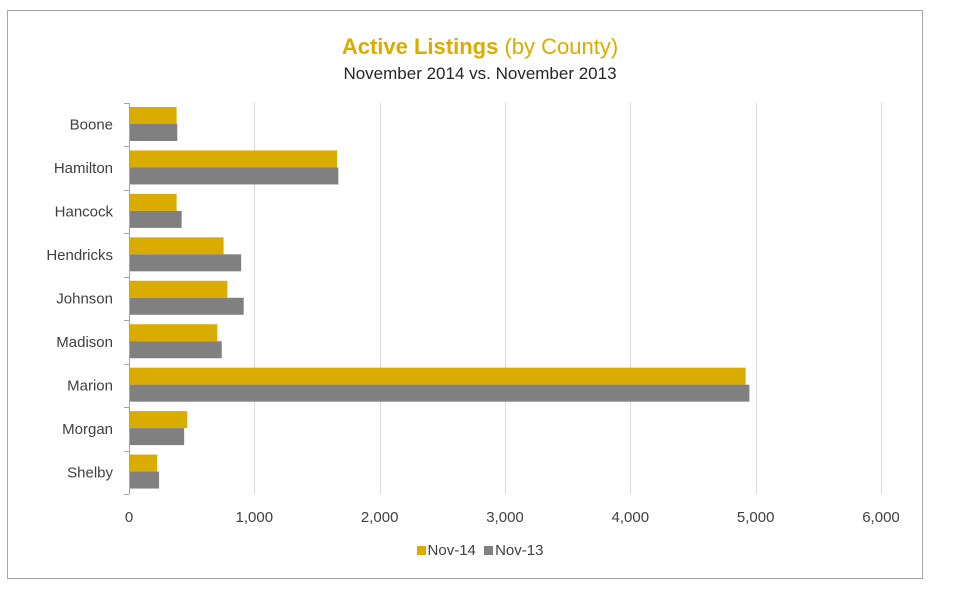  What do you see at coordinates (234, 176) in the screenshot?
I see `bar-nov-13-hamilton` at bounding box center [234, 176].